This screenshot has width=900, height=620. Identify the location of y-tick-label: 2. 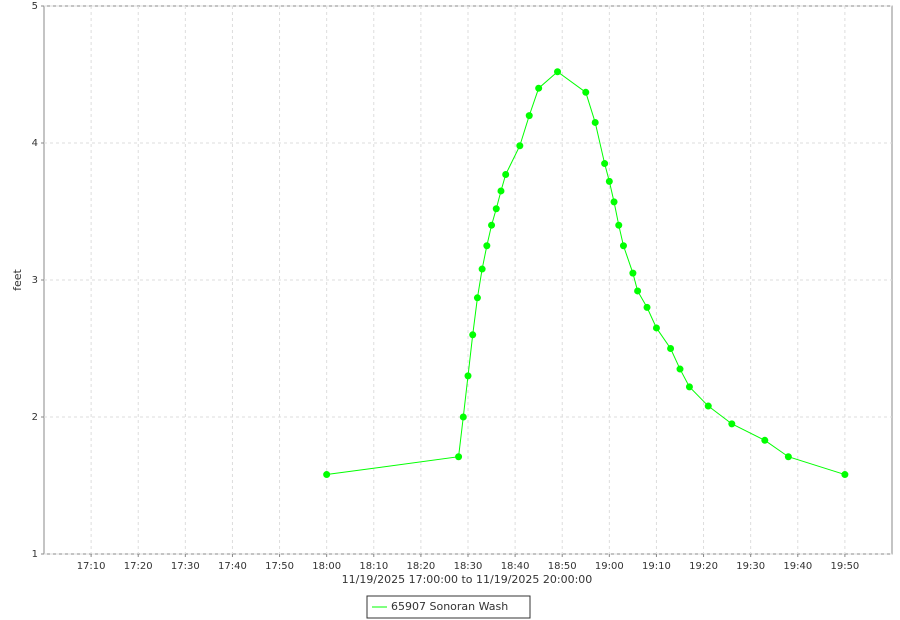
(35, 417).